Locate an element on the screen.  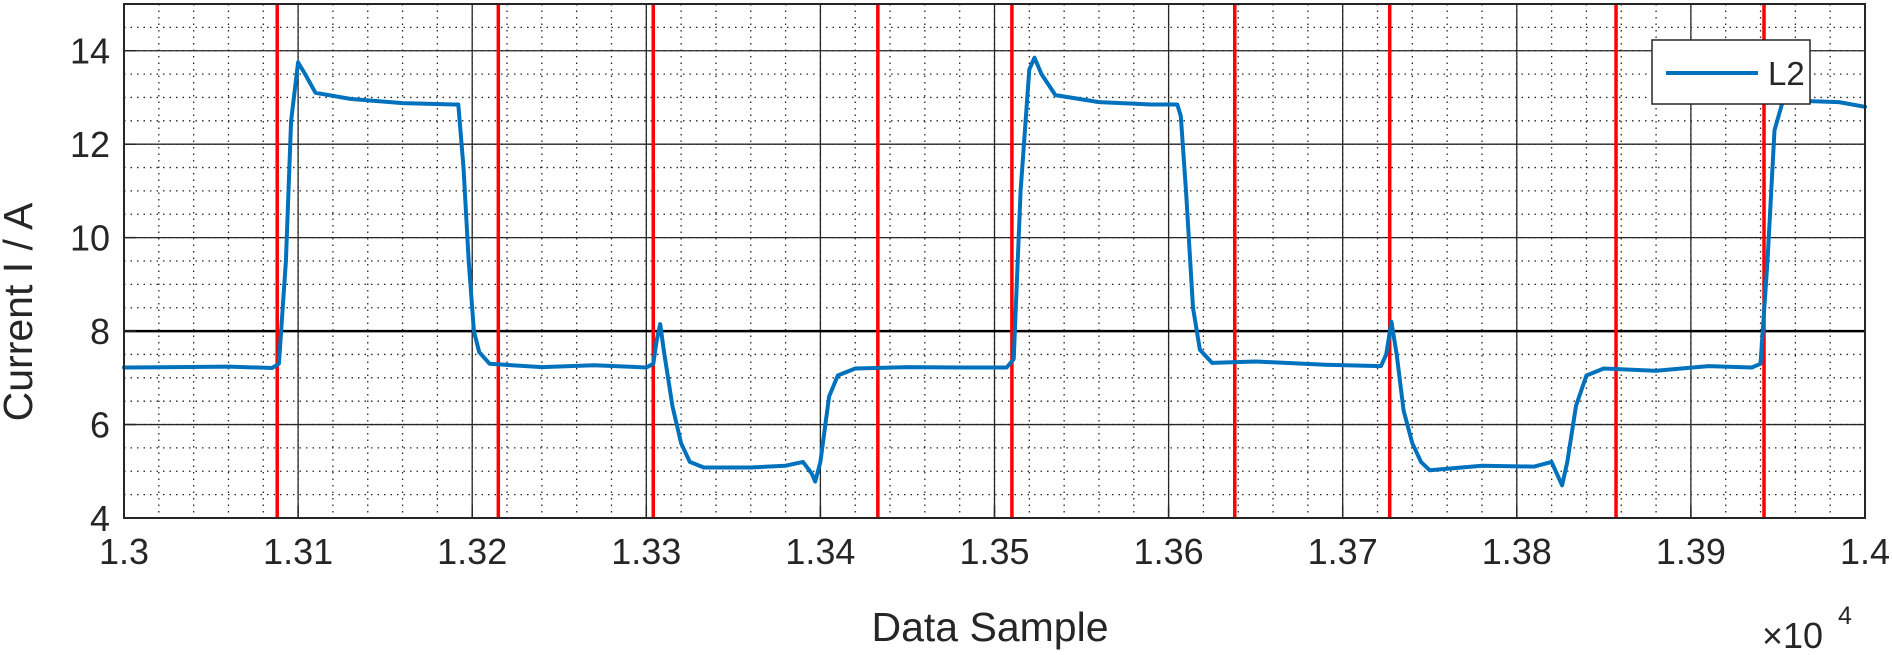
x-tick-label: 1.33 is located at coordinates (646, 551).